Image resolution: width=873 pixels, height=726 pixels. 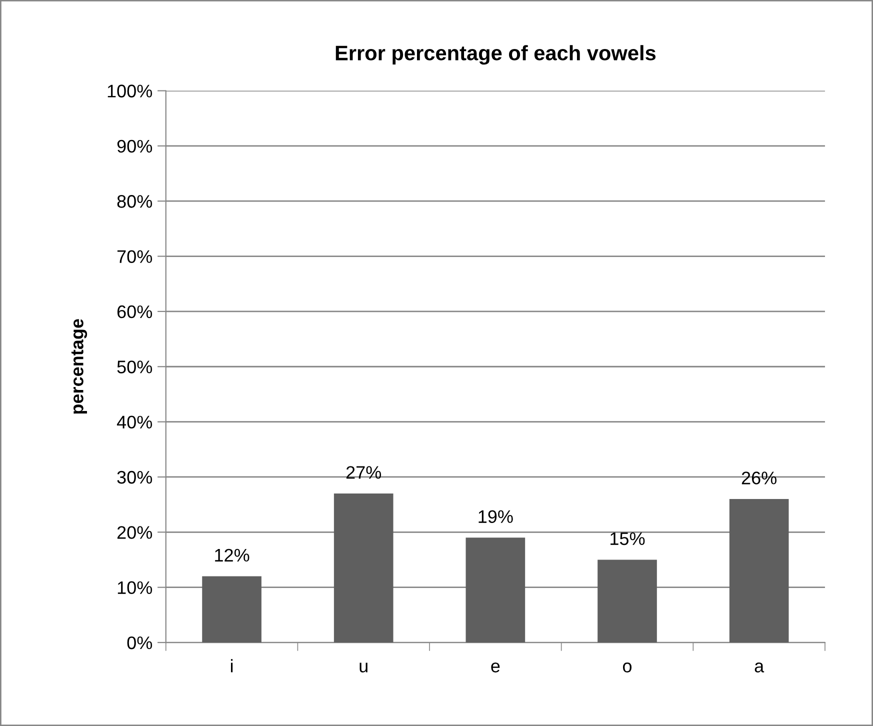 What do you see at coordinates (495, 516) in the screenshot?
I see `data-label: 19%` at bounding box center [495, 516].